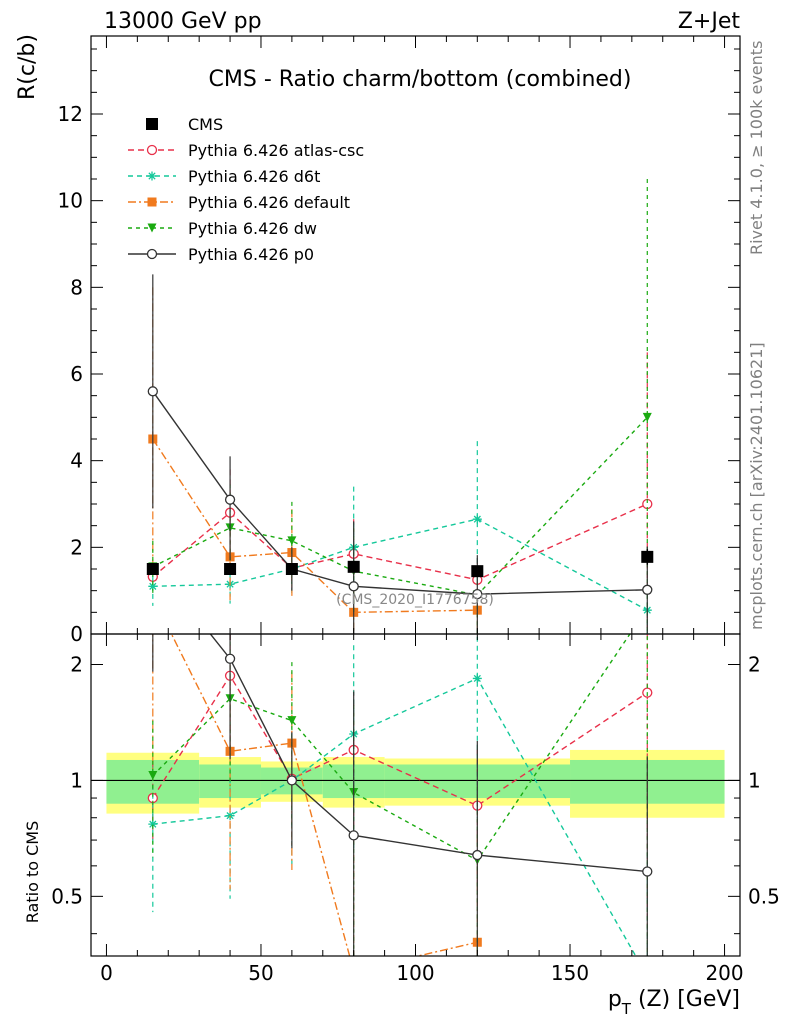 This screenshot has height=1024, width=786. Describe the element at coordinates (756, 486) in the screenshot. I see `mcplots-label: mcplots.cern.ch [arXiv:2401.10621]` at that location.